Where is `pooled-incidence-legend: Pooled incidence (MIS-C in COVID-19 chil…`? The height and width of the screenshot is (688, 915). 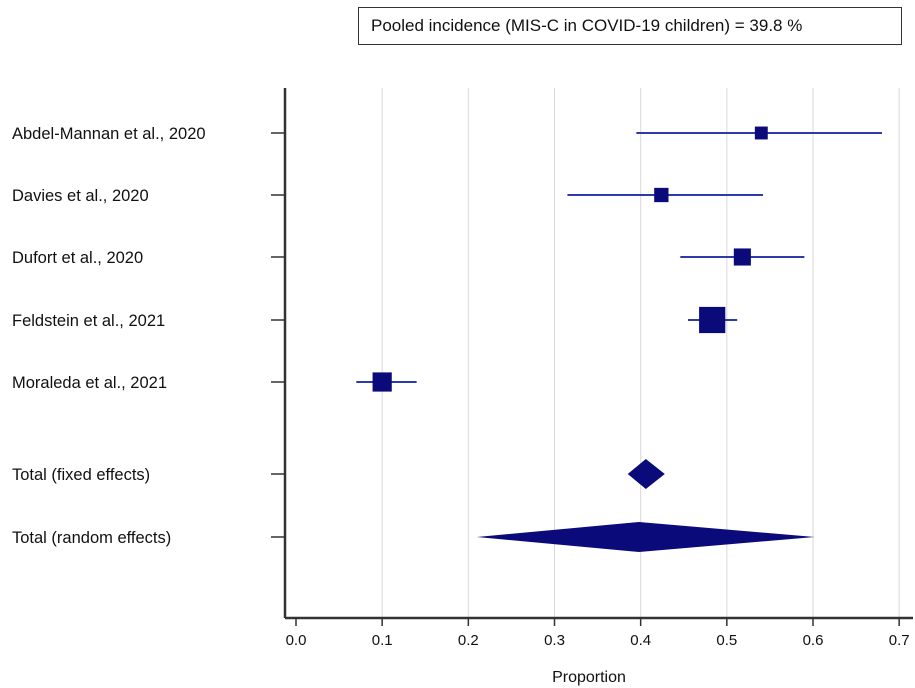 pooled-incidence-legend: Pooled incidence (MIS-C in COVID-19 chil… is located at coordinates (630, 26).